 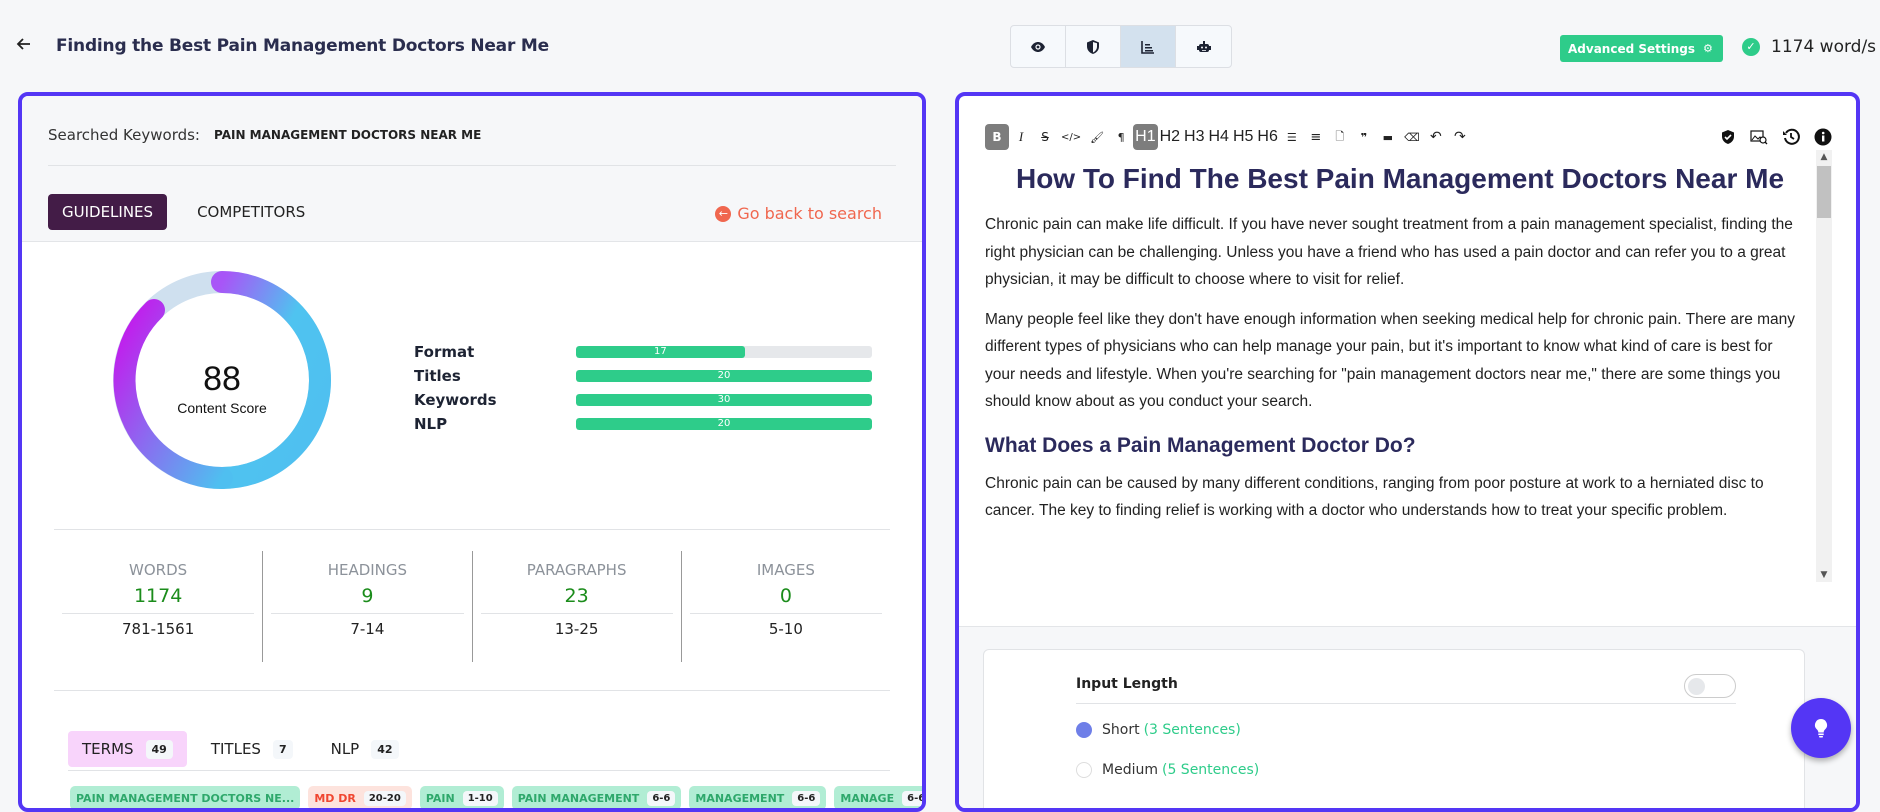 I want to click on scrollbar-thumb, so click(x=1824, y=192).